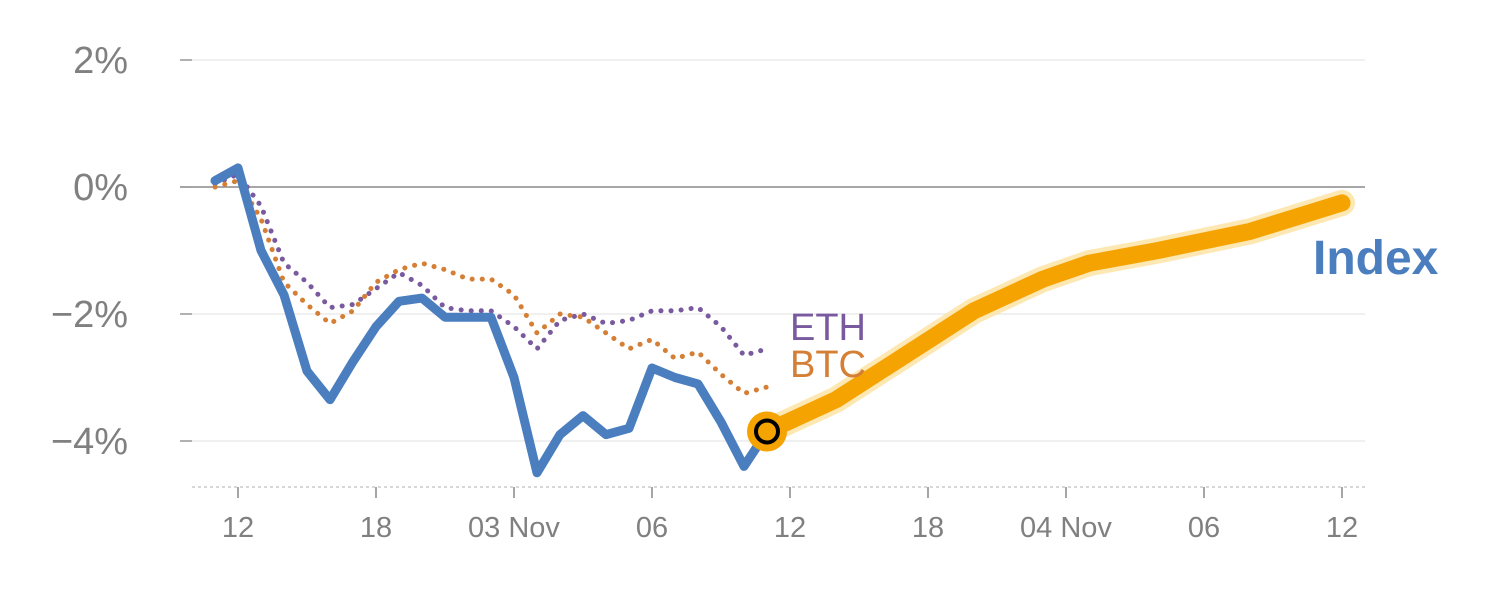 This screenshot has height=600, width=1500. Describe the element at coordinates (89, 315) in the screenshot. I see `y-tick-label: −2%` at that location.